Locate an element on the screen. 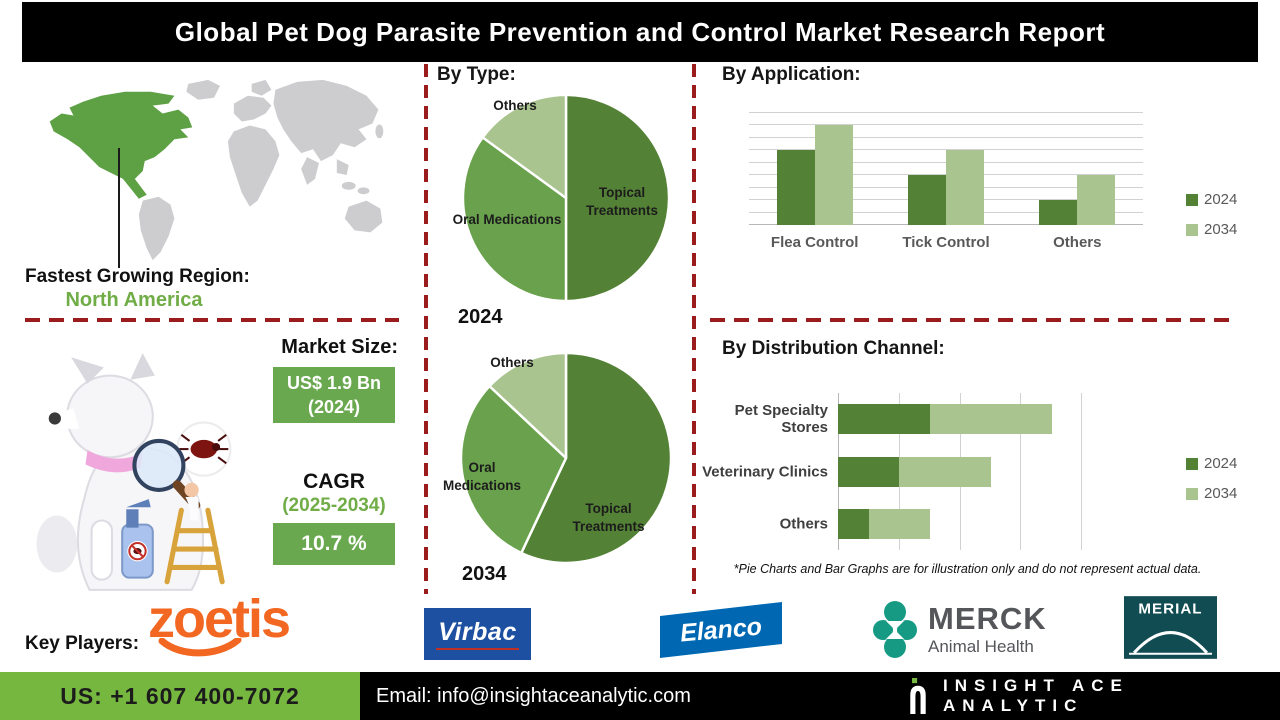 The height and width of the screenshot is (720, 1280). map-africa is located at coordinates (253, 166).